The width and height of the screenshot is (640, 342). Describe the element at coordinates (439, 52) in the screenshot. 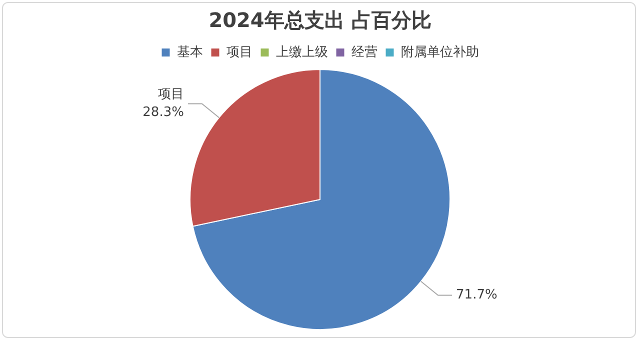

I see `legend-label: 附属单位补助` at that location.